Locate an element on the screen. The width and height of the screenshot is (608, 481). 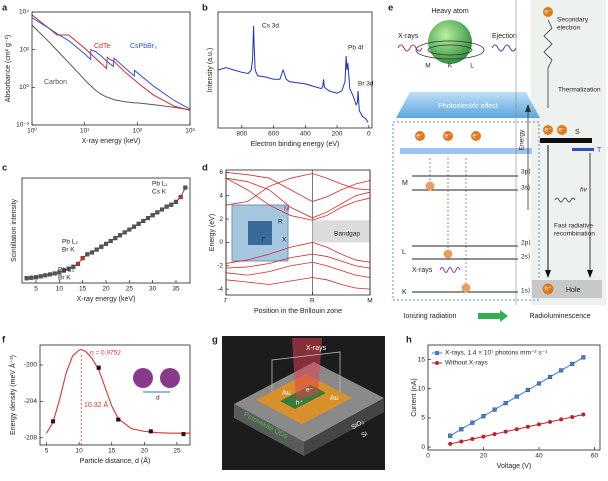
y-tick-label: -200 is located at coordinates (30, 365).